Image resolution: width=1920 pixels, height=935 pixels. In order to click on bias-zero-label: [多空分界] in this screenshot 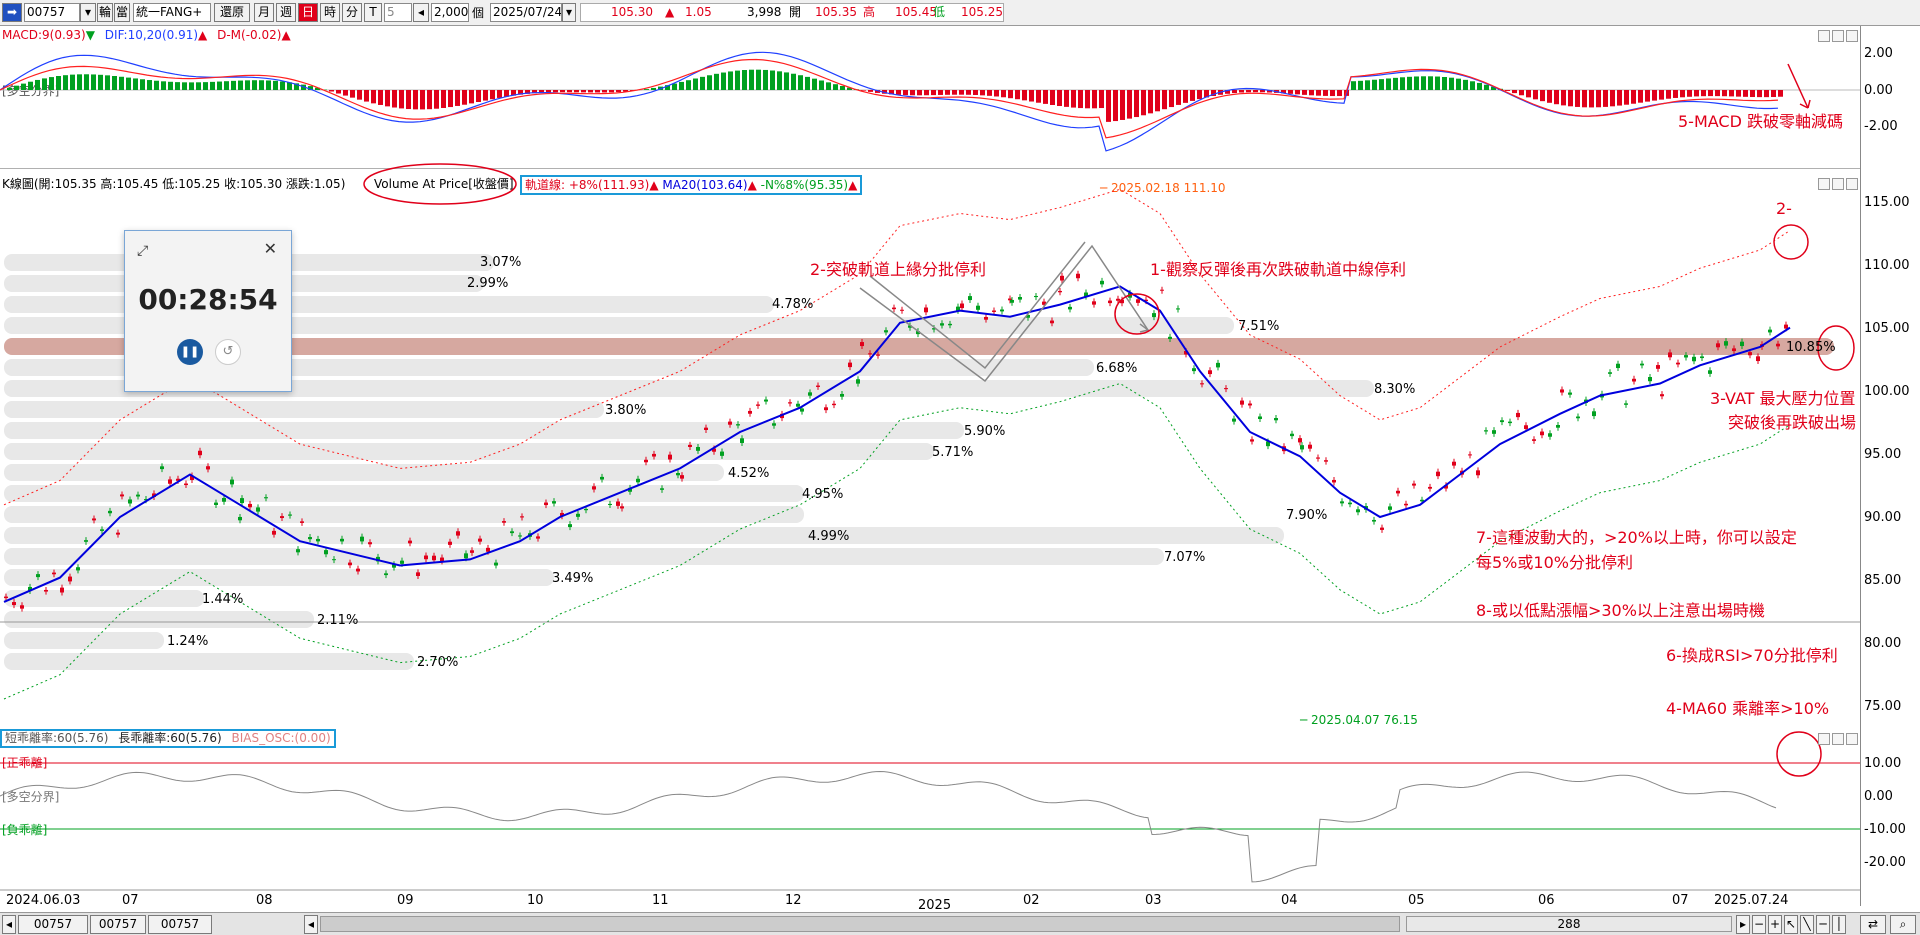, I will do `click(31, 797)`.